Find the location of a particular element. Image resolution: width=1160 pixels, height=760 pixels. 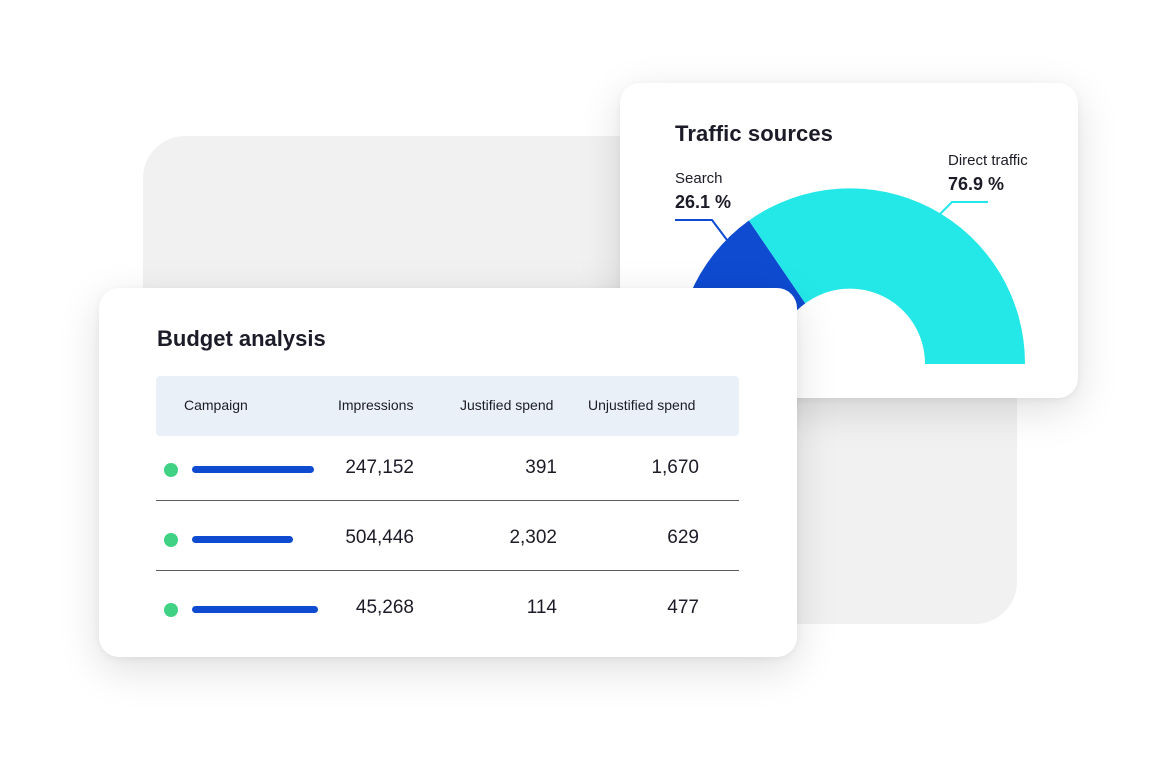

search-percent: 26.1 % is located at coordinates (703, 202).